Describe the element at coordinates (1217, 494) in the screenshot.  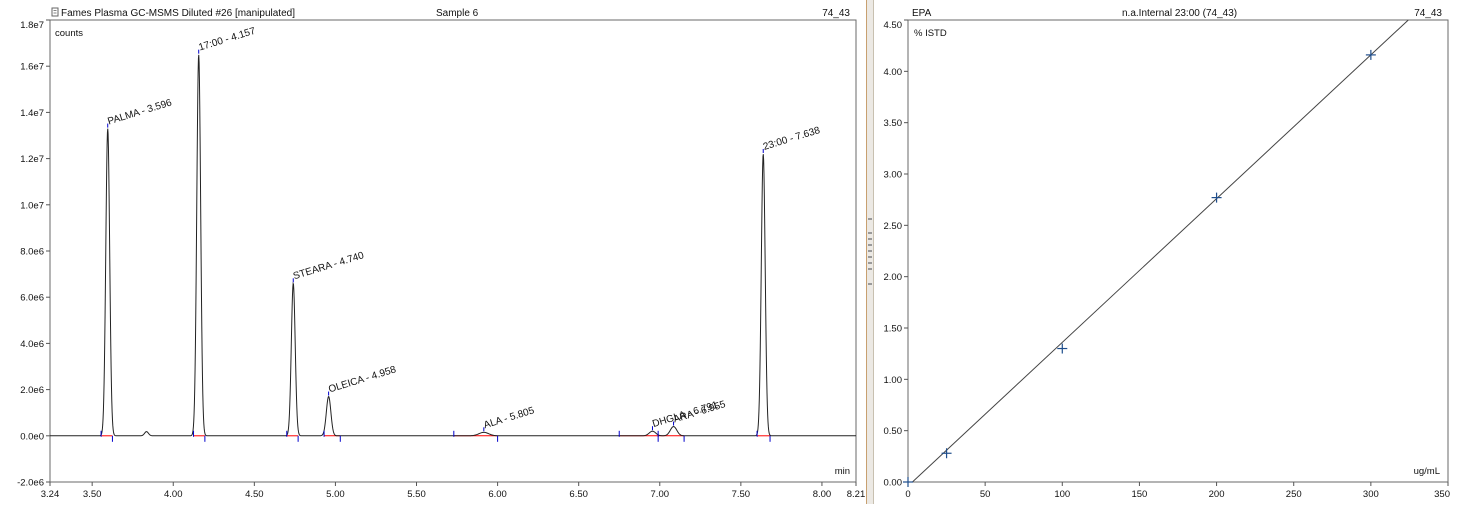
I see `calibration-x-tick-label: 200` at that location.